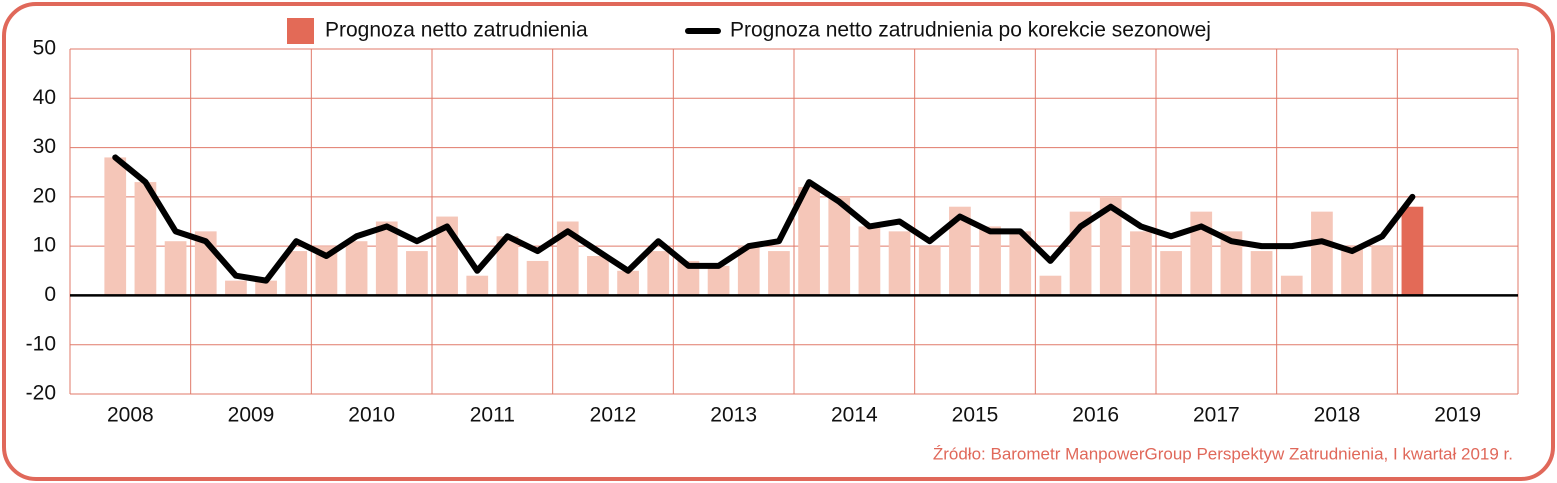 The width and height of the screenshot is (1557, 483). What do you see at coordinates (251, 415) in the screenshot?
I see `x-tick-label: 2009` at bounding box center [251, 415].